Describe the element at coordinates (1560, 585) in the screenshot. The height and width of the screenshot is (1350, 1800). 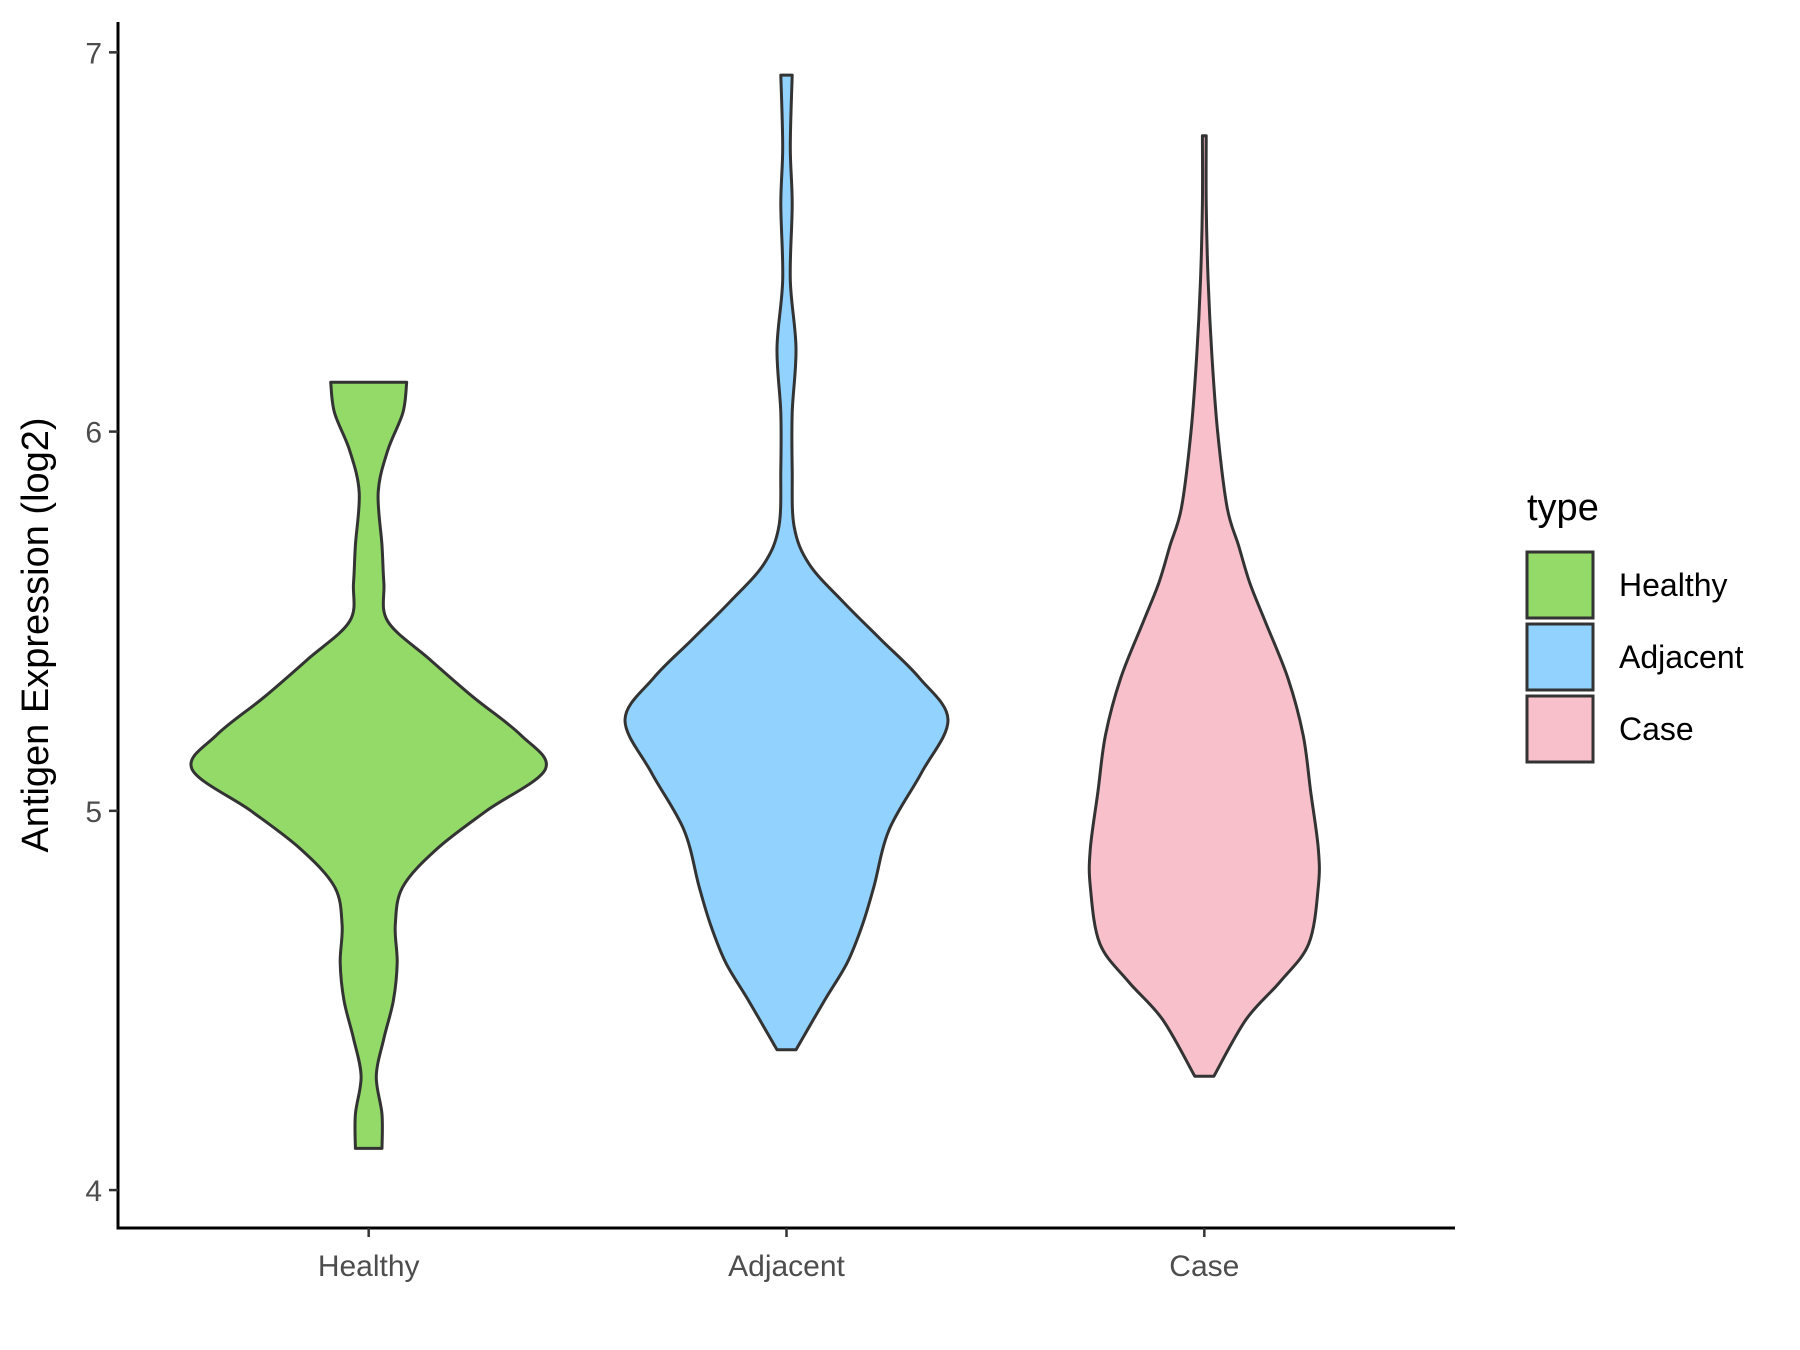
I see `legend-key-healthy` at that location.